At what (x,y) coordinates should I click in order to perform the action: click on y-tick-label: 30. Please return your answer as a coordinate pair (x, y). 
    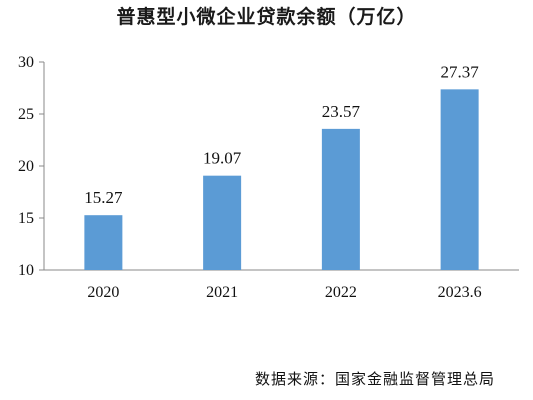
    Looking at the image, I should click on (26, 62).